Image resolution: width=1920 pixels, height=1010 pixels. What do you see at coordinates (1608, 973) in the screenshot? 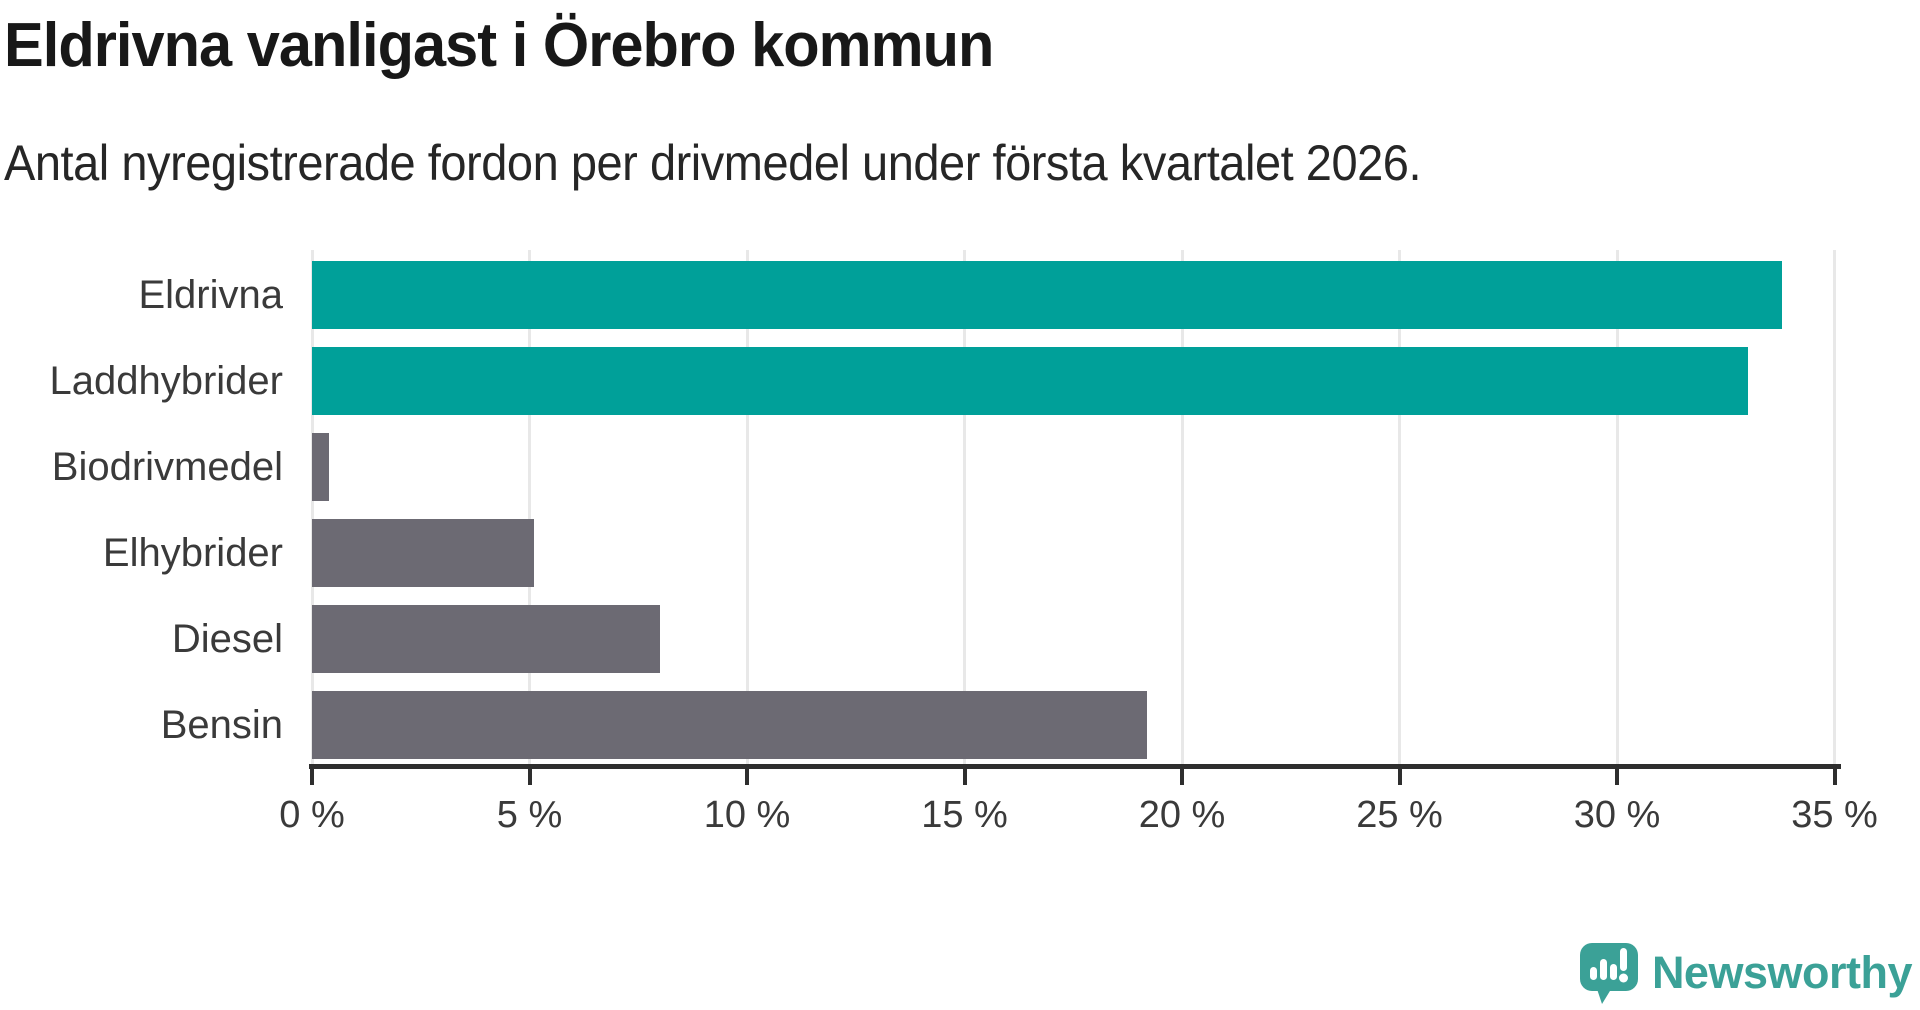
I see `newsworthy-speech-bubble-bar-chart-icon` at bounding box center [1608, 973].